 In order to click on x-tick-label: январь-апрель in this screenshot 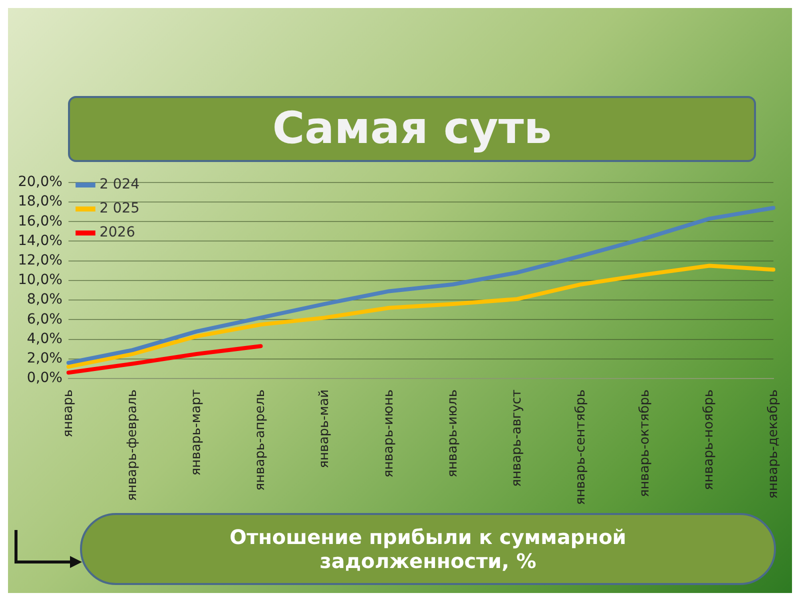, I will do `click(260, 440)`.